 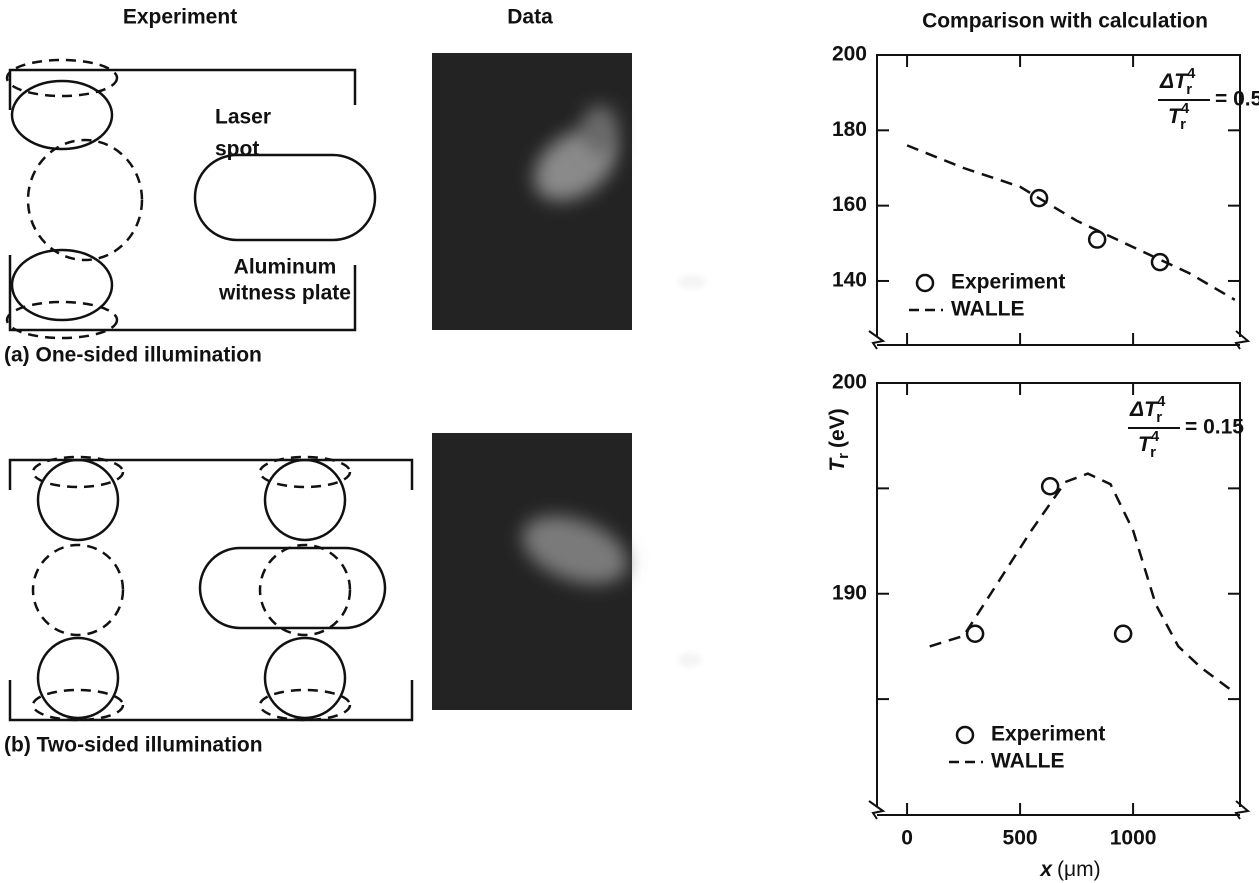 I want to click on laser-label: Laser, so click(x=243, y=117).